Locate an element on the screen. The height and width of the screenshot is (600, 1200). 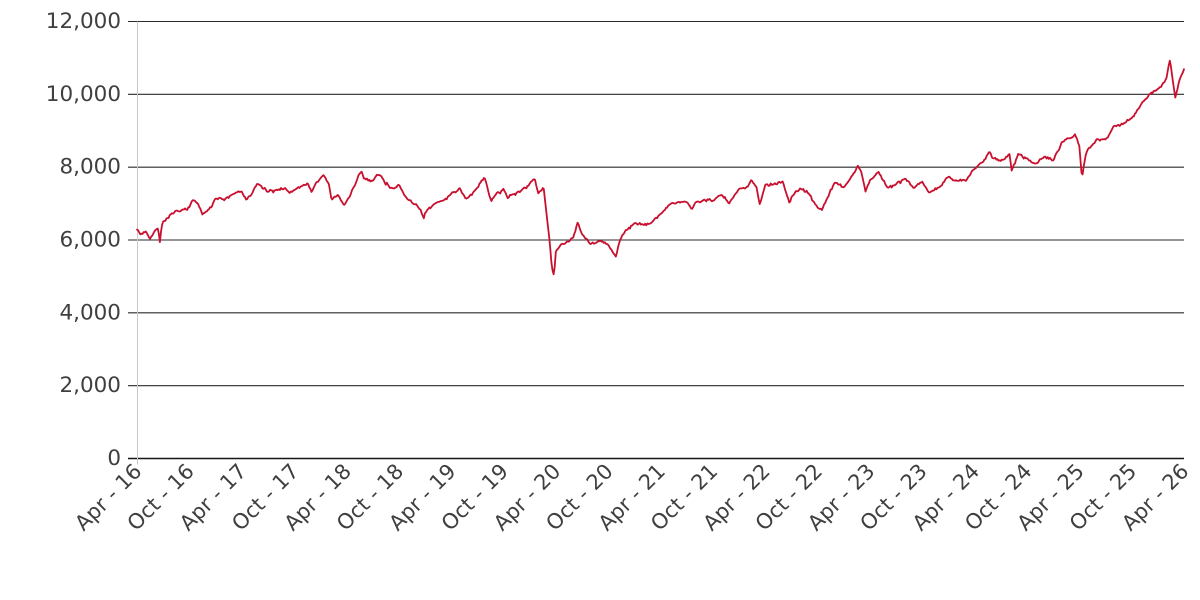
y-tick-label: 2,000 is located at coordinates (90, 385).